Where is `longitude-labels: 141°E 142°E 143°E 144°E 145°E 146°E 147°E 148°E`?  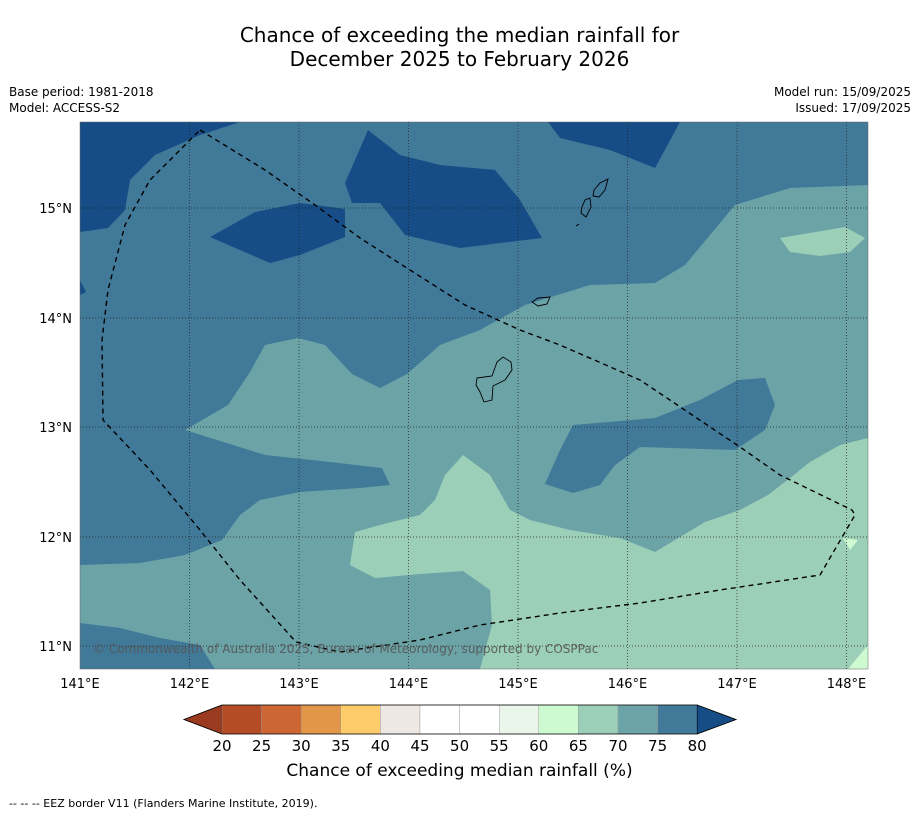
longitude-labels: 141°E 142°E 143°E 144°E 145°E 146°E 147°E 148°E is located at coordinates (463, 684).